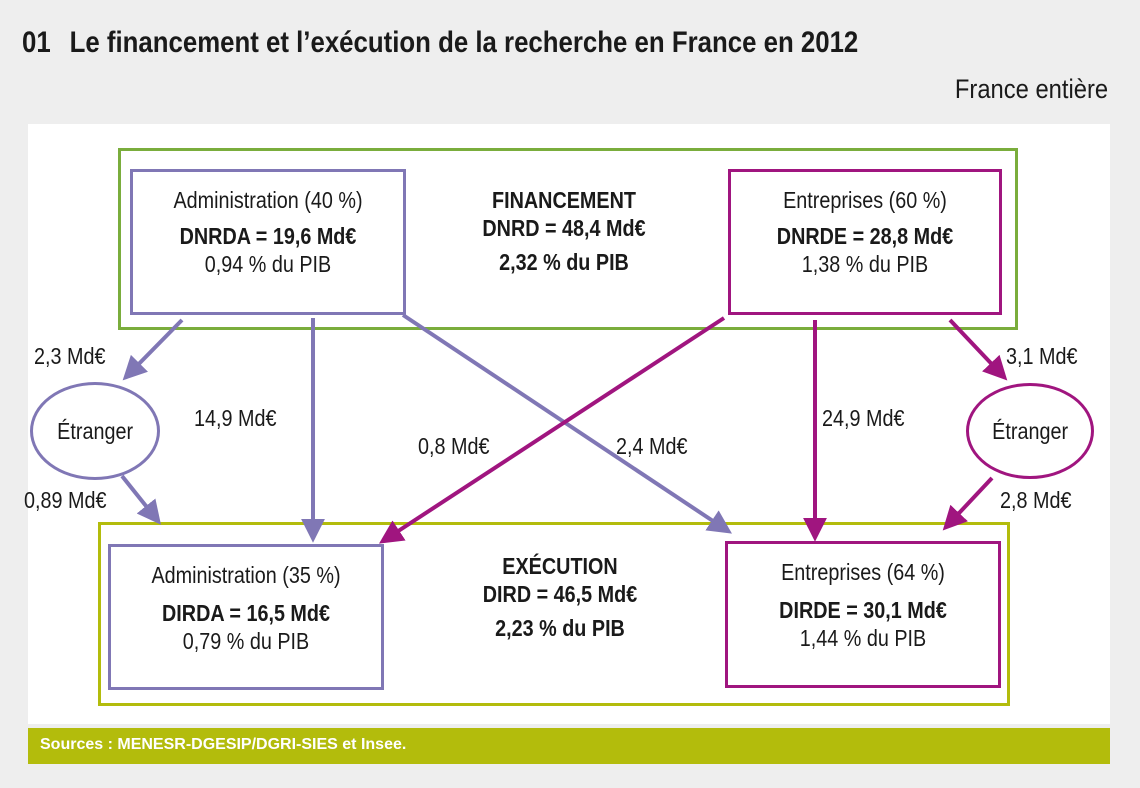 The width and height of the screenshot is (1140, 788). Describe the element at coordinates (968, 503) in the screenshot. I see `flow-etranger-to-entreprise` at that location.